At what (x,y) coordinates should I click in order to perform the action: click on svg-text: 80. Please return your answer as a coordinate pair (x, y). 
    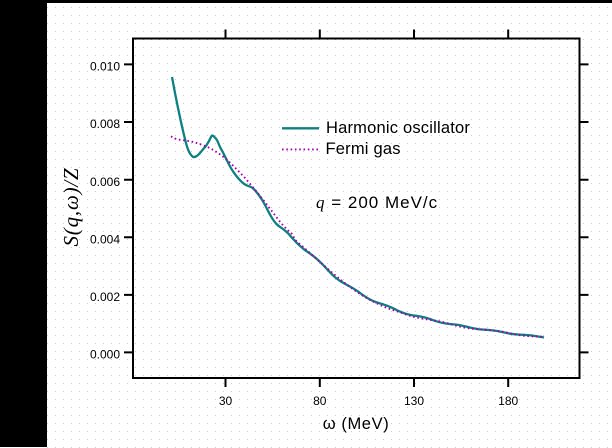
    Looking at the image, I should click on (320, 401).